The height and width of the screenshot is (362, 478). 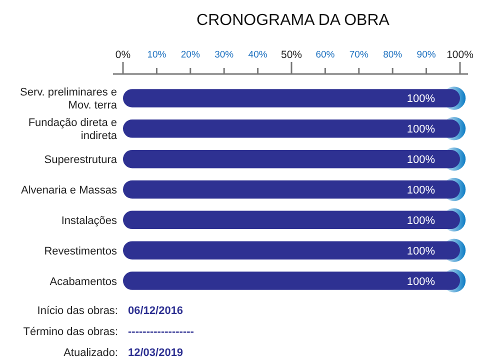 I want to click on y-tick-label: Fundação direta e indireta, so click(x=73, y=129).